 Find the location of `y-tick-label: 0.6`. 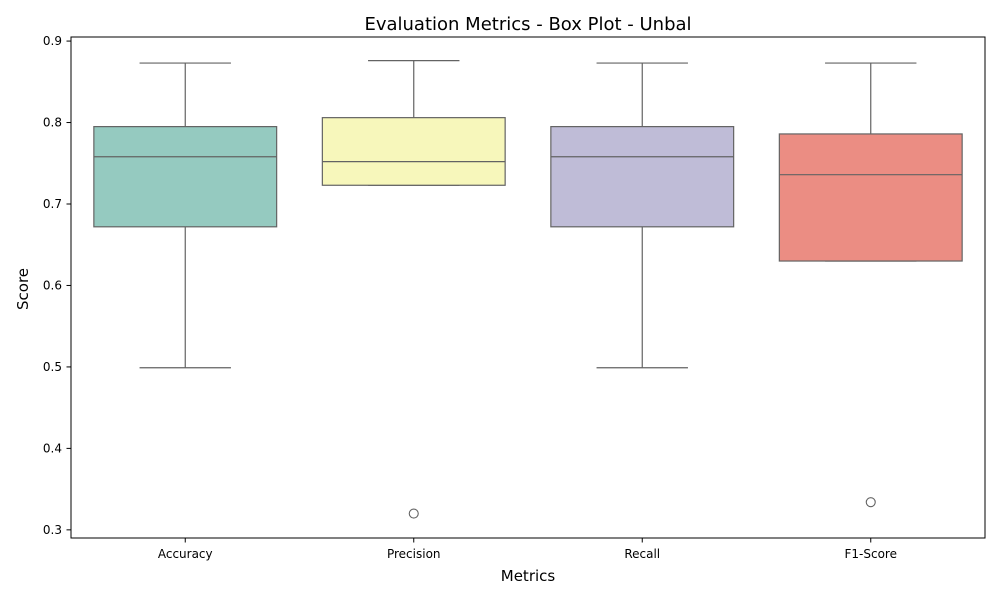

y-tick-label: 0.6 is located at coordinates (52, 285).